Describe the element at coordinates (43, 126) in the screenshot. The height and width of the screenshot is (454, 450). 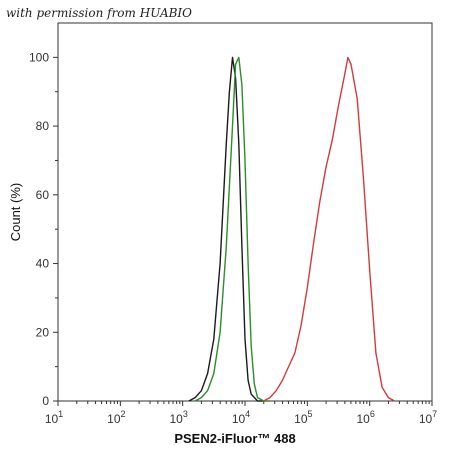
I see `y-tick-label: 80` at that location.